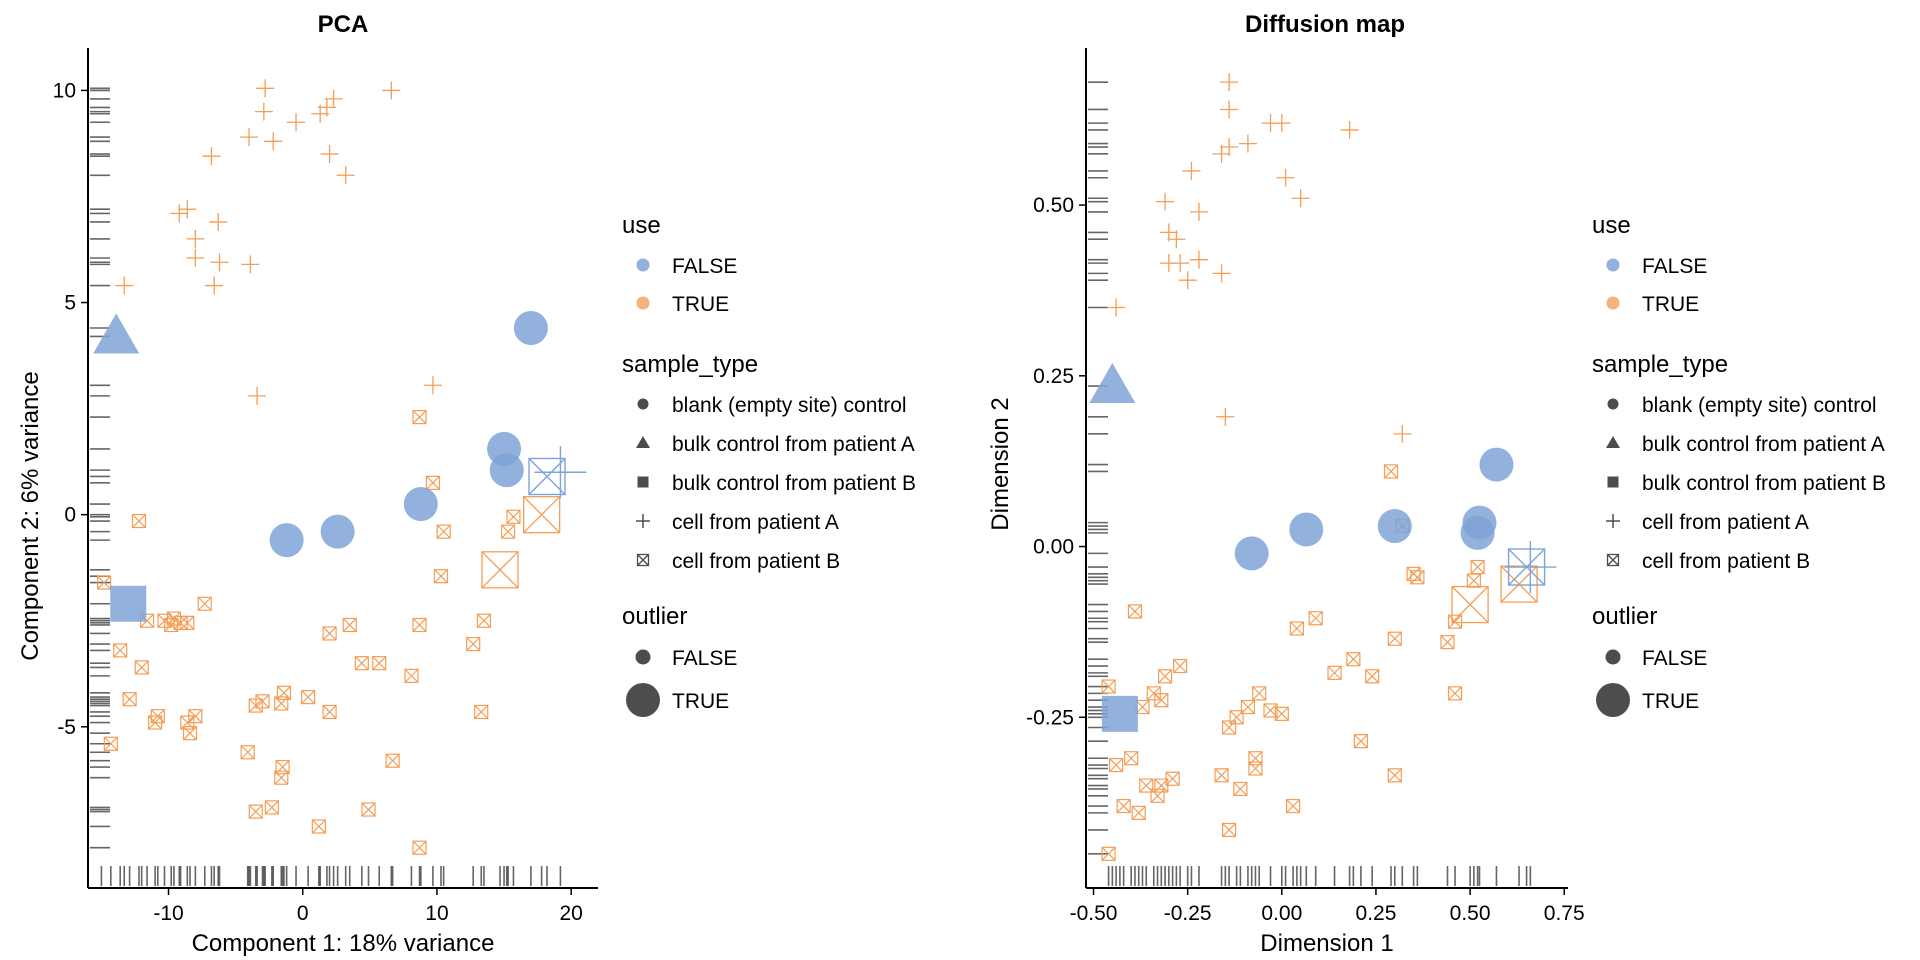  I want to click on dm-legend-use-label-0: FALSE, so click(1674, 266).